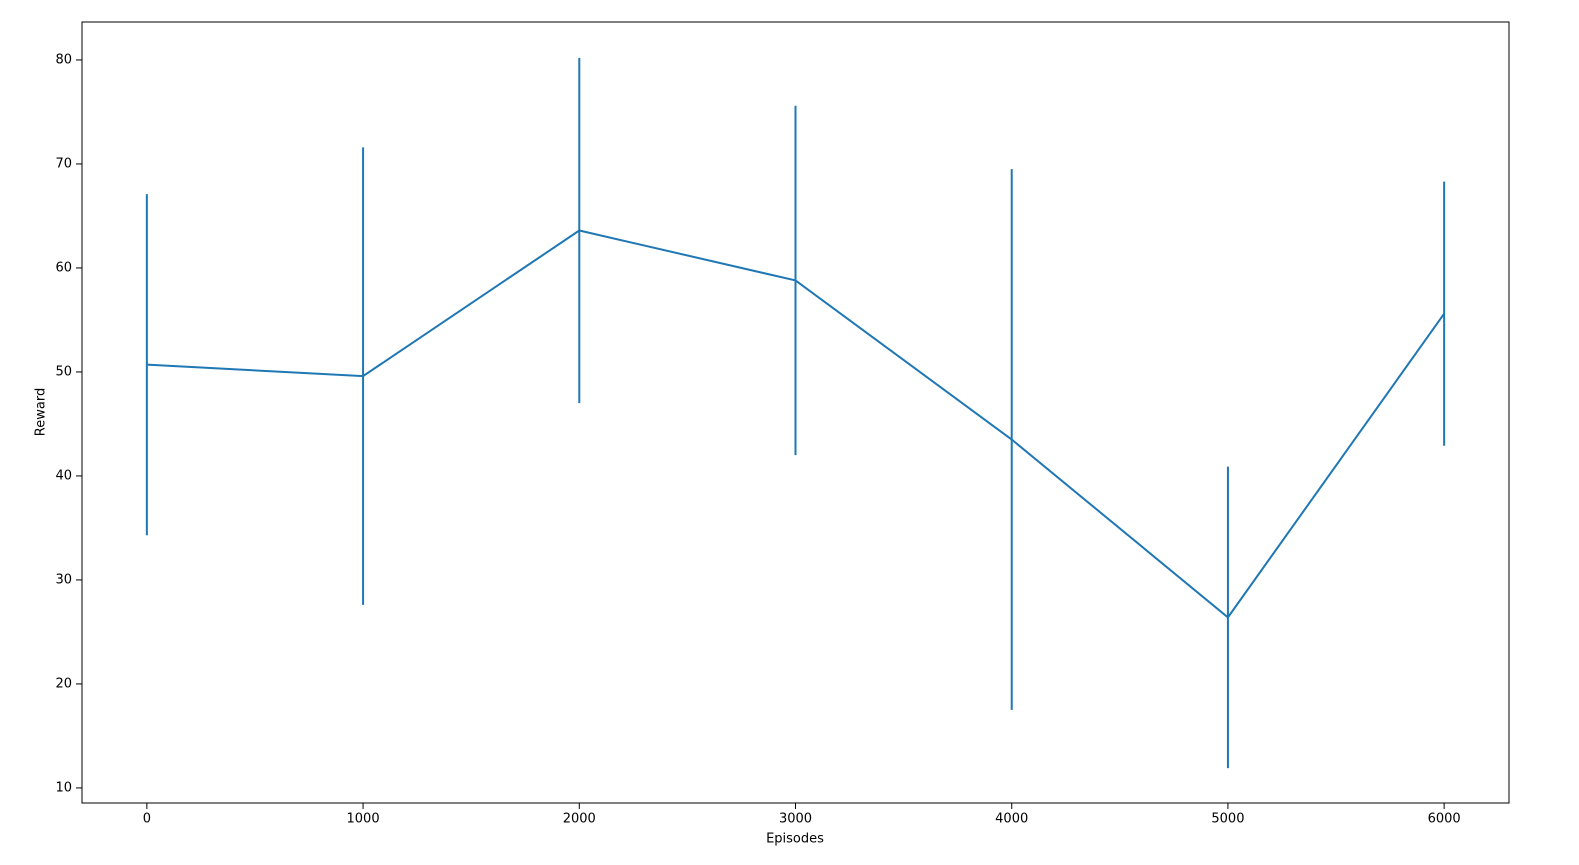 The height and width of the screenshot is (865, 1579). Describe the element at coordinates (63, 579) in the screenshot. I see `y-tick-label: 30` at that location.